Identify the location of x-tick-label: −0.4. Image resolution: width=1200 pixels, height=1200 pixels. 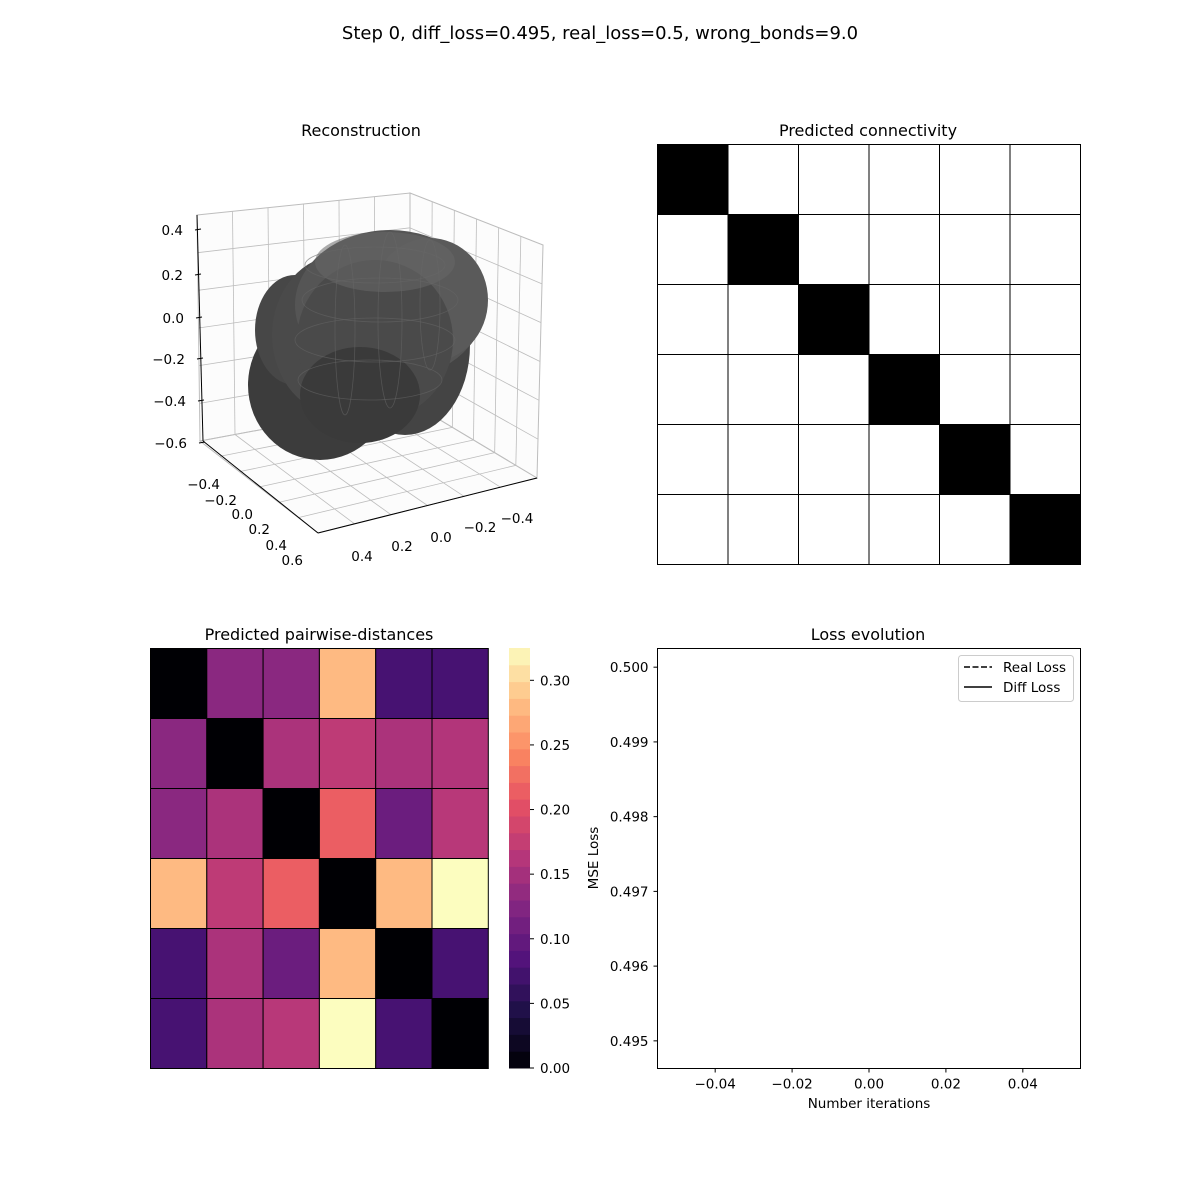
(517, 519).